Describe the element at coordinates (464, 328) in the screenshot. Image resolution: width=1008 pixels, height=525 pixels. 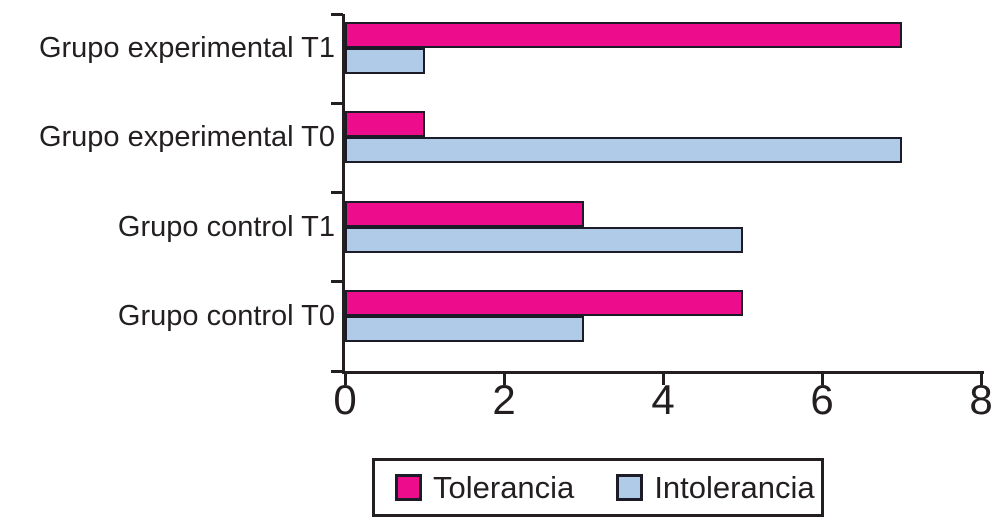
I see `bar-intolerancia-row3` at that location.